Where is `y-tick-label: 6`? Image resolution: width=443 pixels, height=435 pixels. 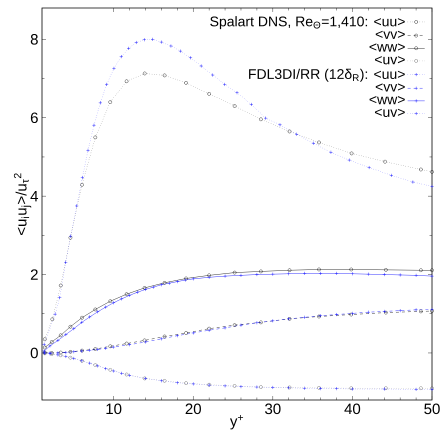
y-tick-label: 6 is located at coordinates (34, 118).